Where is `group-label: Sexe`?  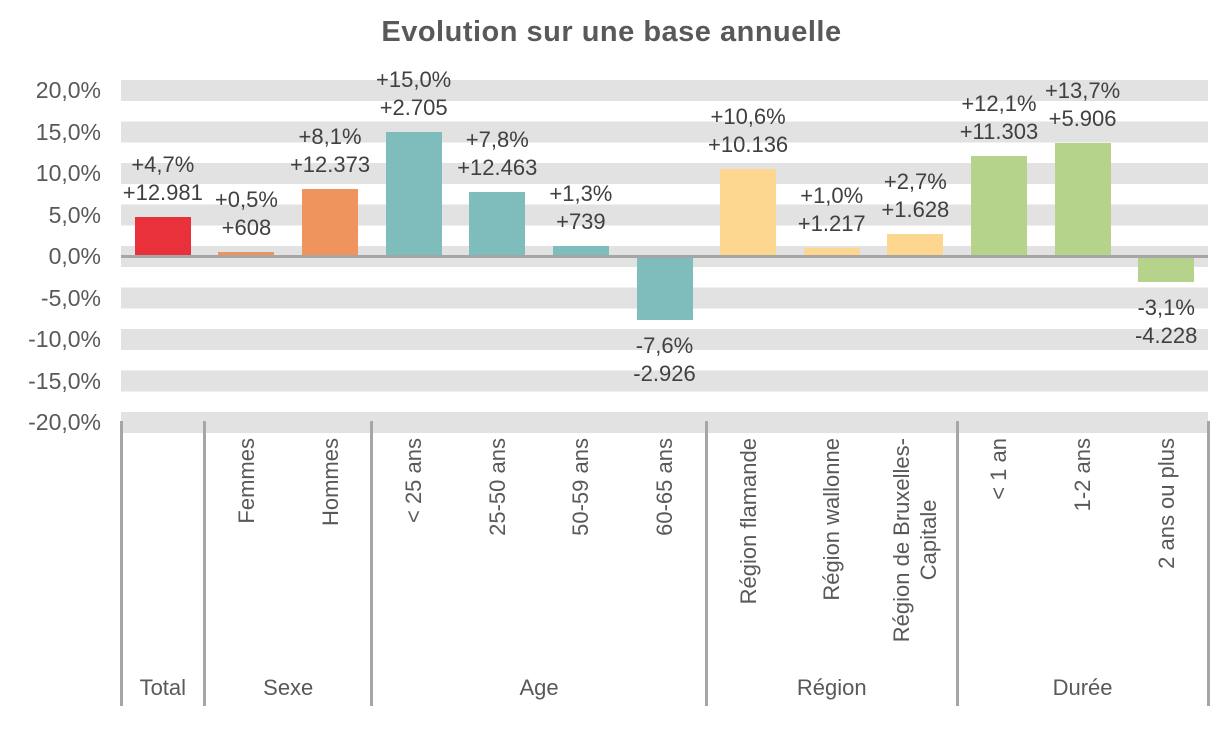 group-label: Sexe is located at coordinates (288, 687).